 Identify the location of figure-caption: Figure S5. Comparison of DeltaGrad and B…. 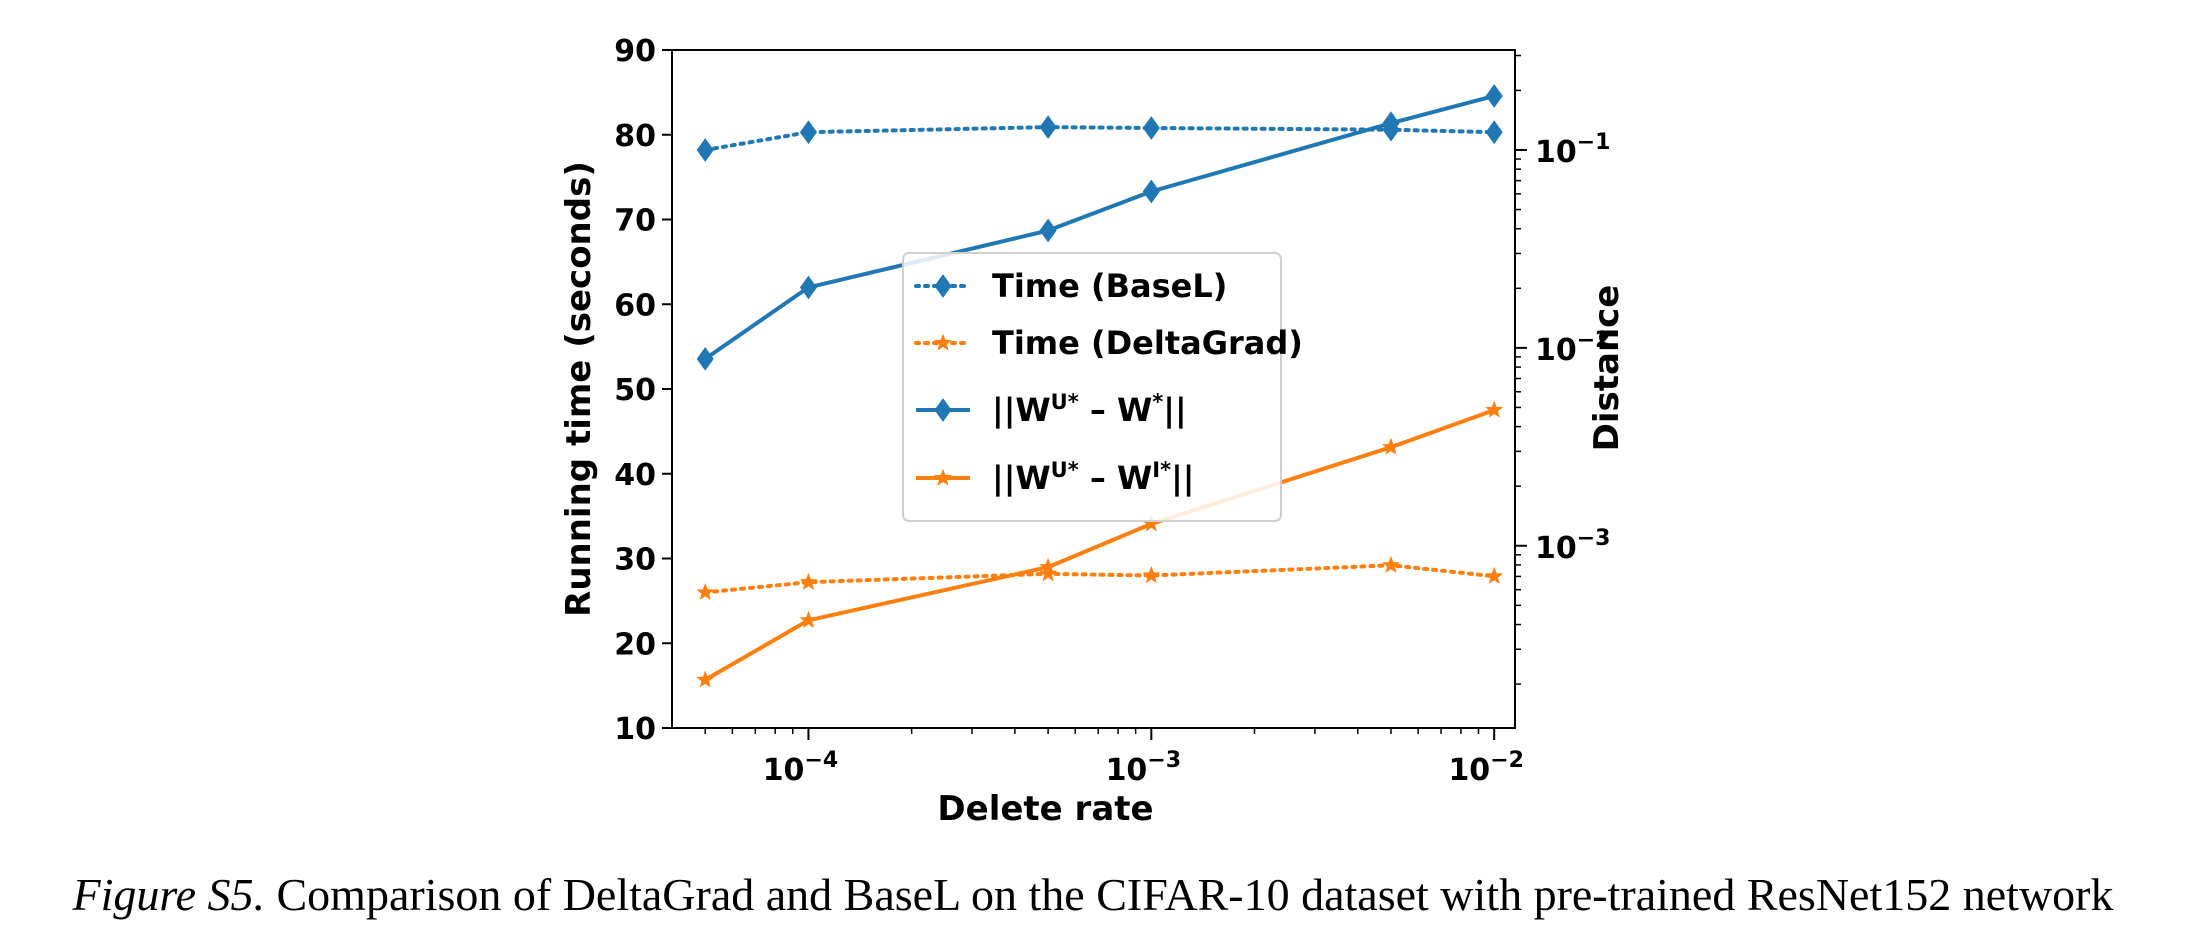
(1093, 894).